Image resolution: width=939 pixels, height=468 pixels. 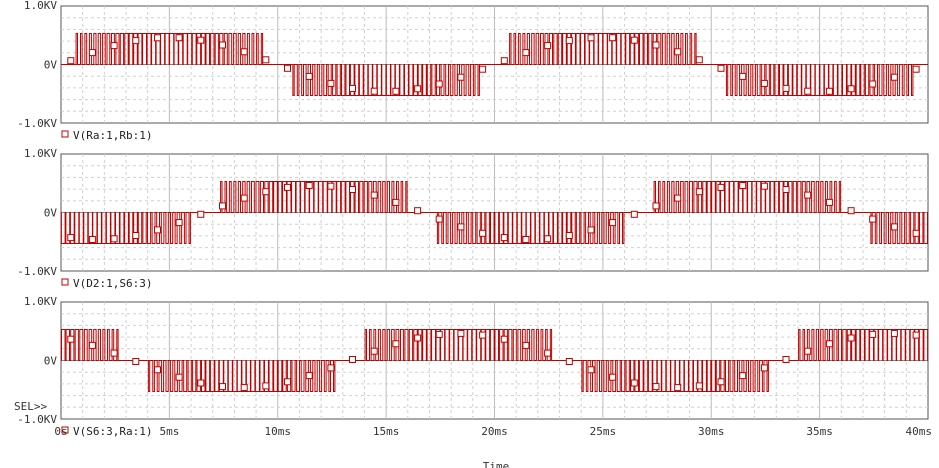 I want to click on legend-label: V(S6:3,Ra:1), so click(x=112, y=431).